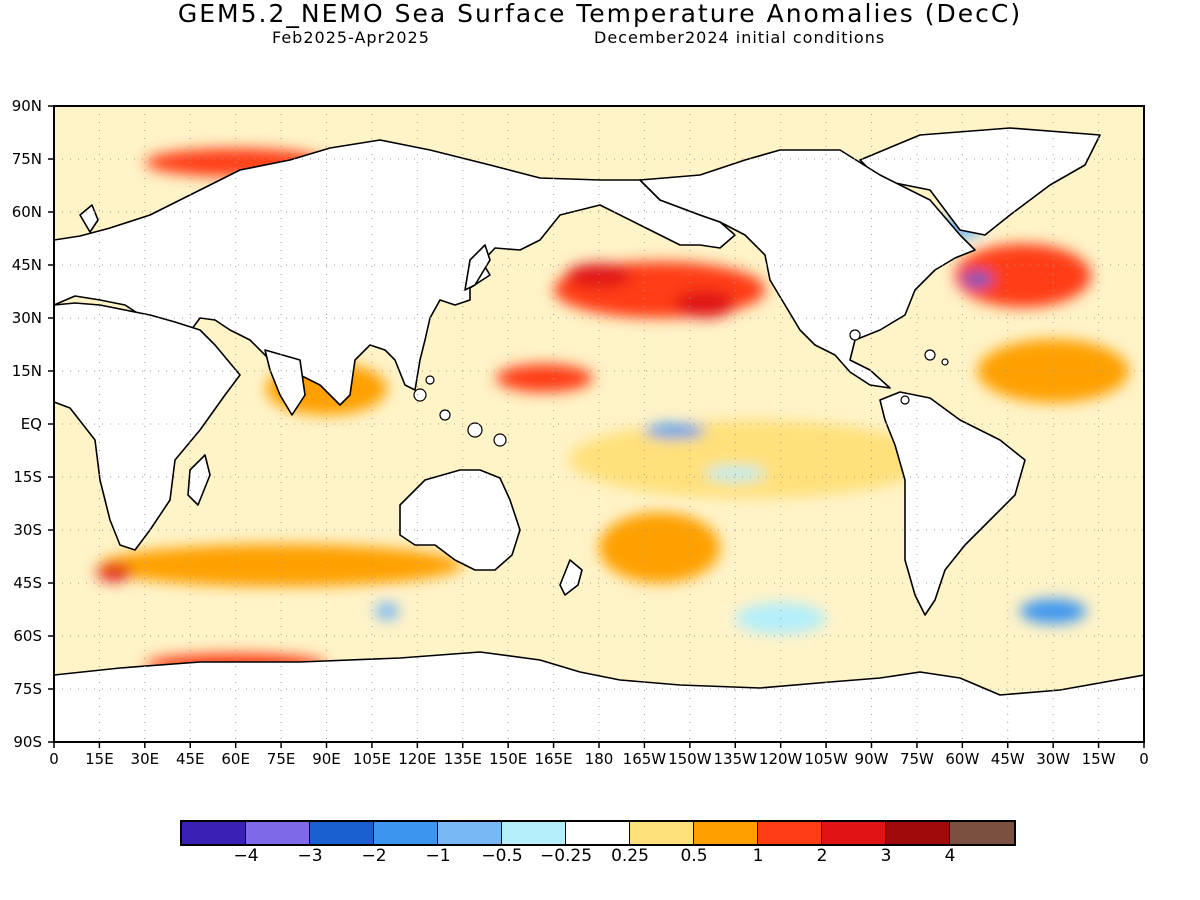 This screenshot has height=900, width=1200. I want to click on legend-label: 3, so click(886, 856).